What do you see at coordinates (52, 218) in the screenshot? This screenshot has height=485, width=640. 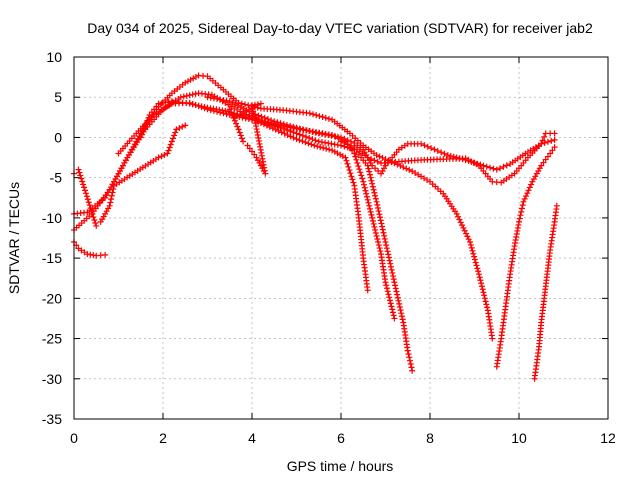 I see `y-tick-label: -10` at bounding box center [52, 218].